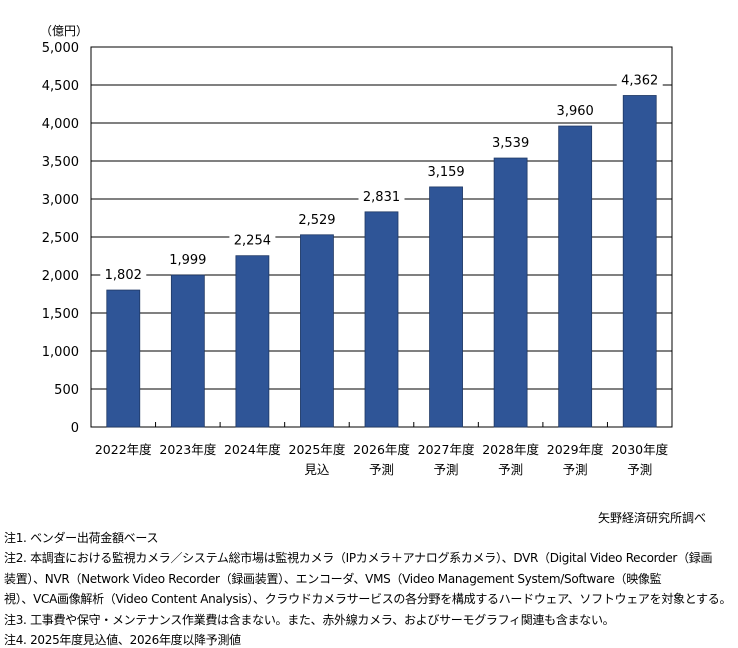 This screenshot has height=648, width=738. I want to click on data-label: 2,254, so click(252, 241).